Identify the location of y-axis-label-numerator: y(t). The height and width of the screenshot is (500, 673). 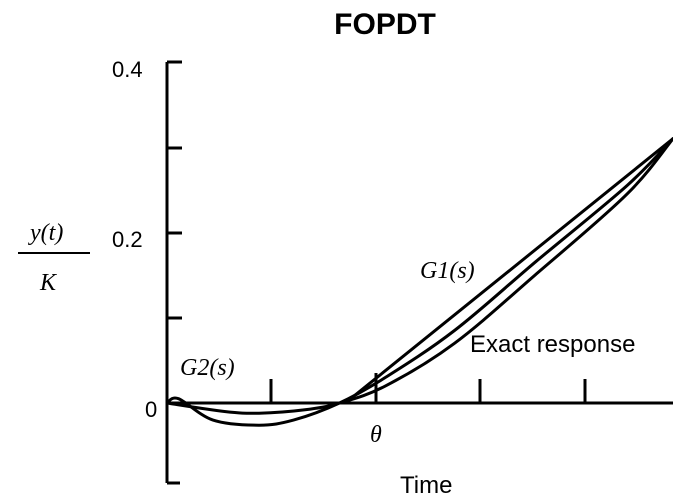
(45, 233).